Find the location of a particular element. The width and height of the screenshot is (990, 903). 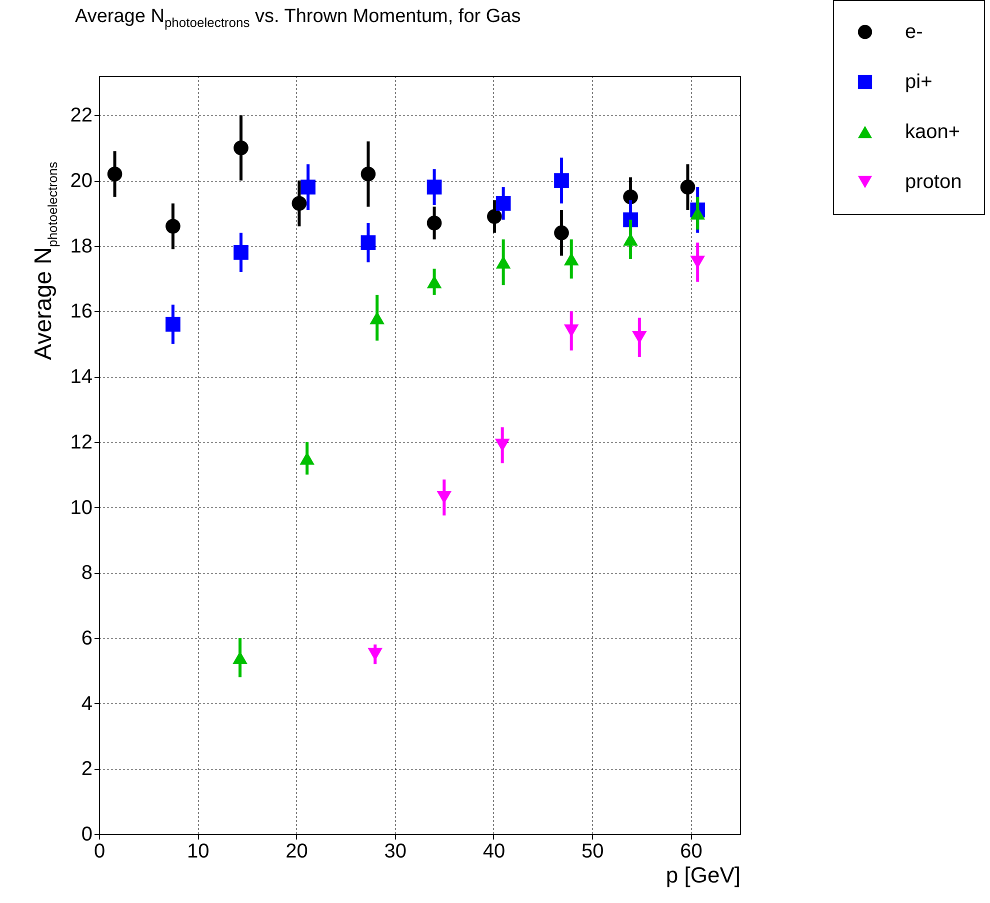

x-tick-label: 30 is located at coordinates (395, 851).